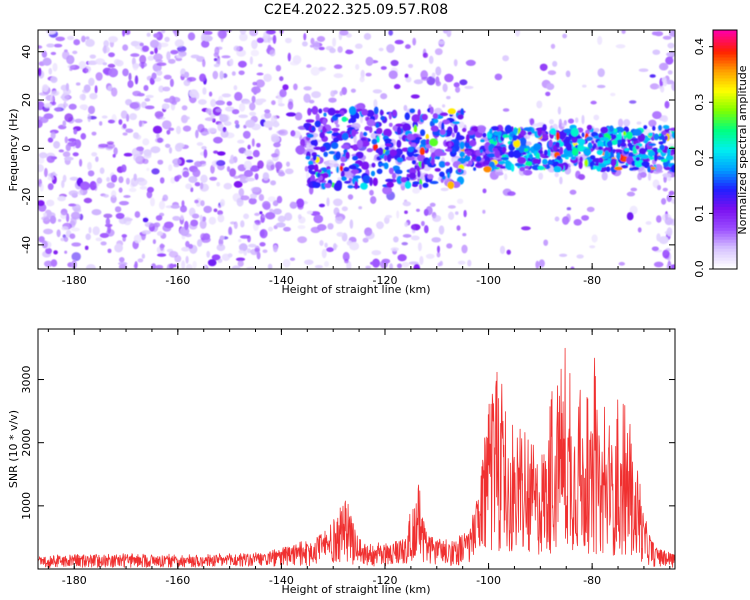  Describe the element at coordinates (592, 580) in the screenshot. I see `x-tick-label: -80` at that location.